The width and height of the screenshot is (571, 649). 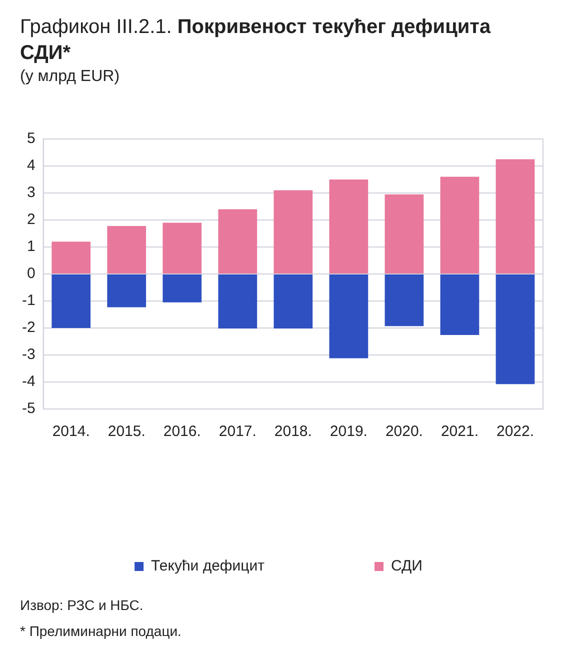 What do you see at coordinates (515, 431) in the screenshot?
I see `x-tick-label: 2022.` at bounding box center [515, 431].